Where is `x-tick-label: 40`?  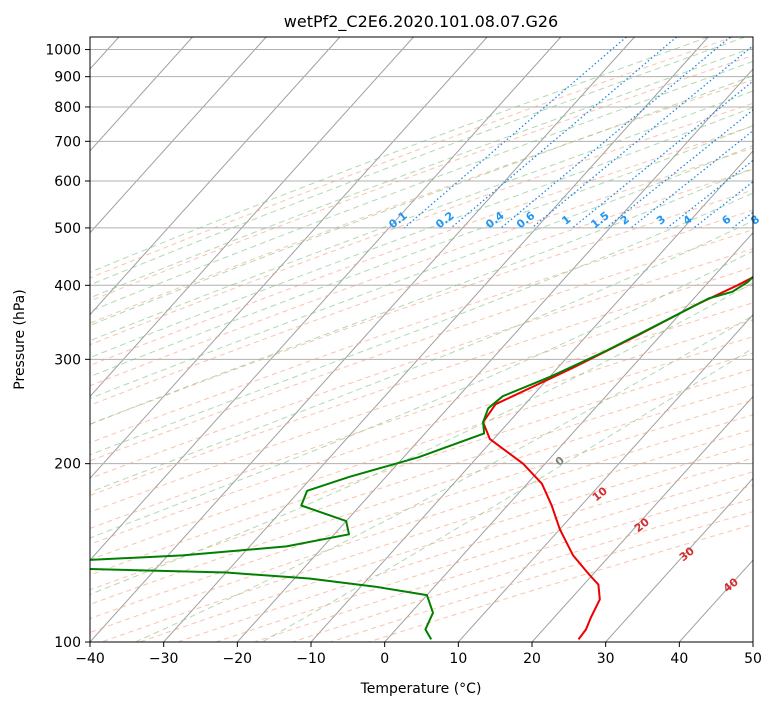 x-tick-label: 40 is located at coordinates (679, 659).